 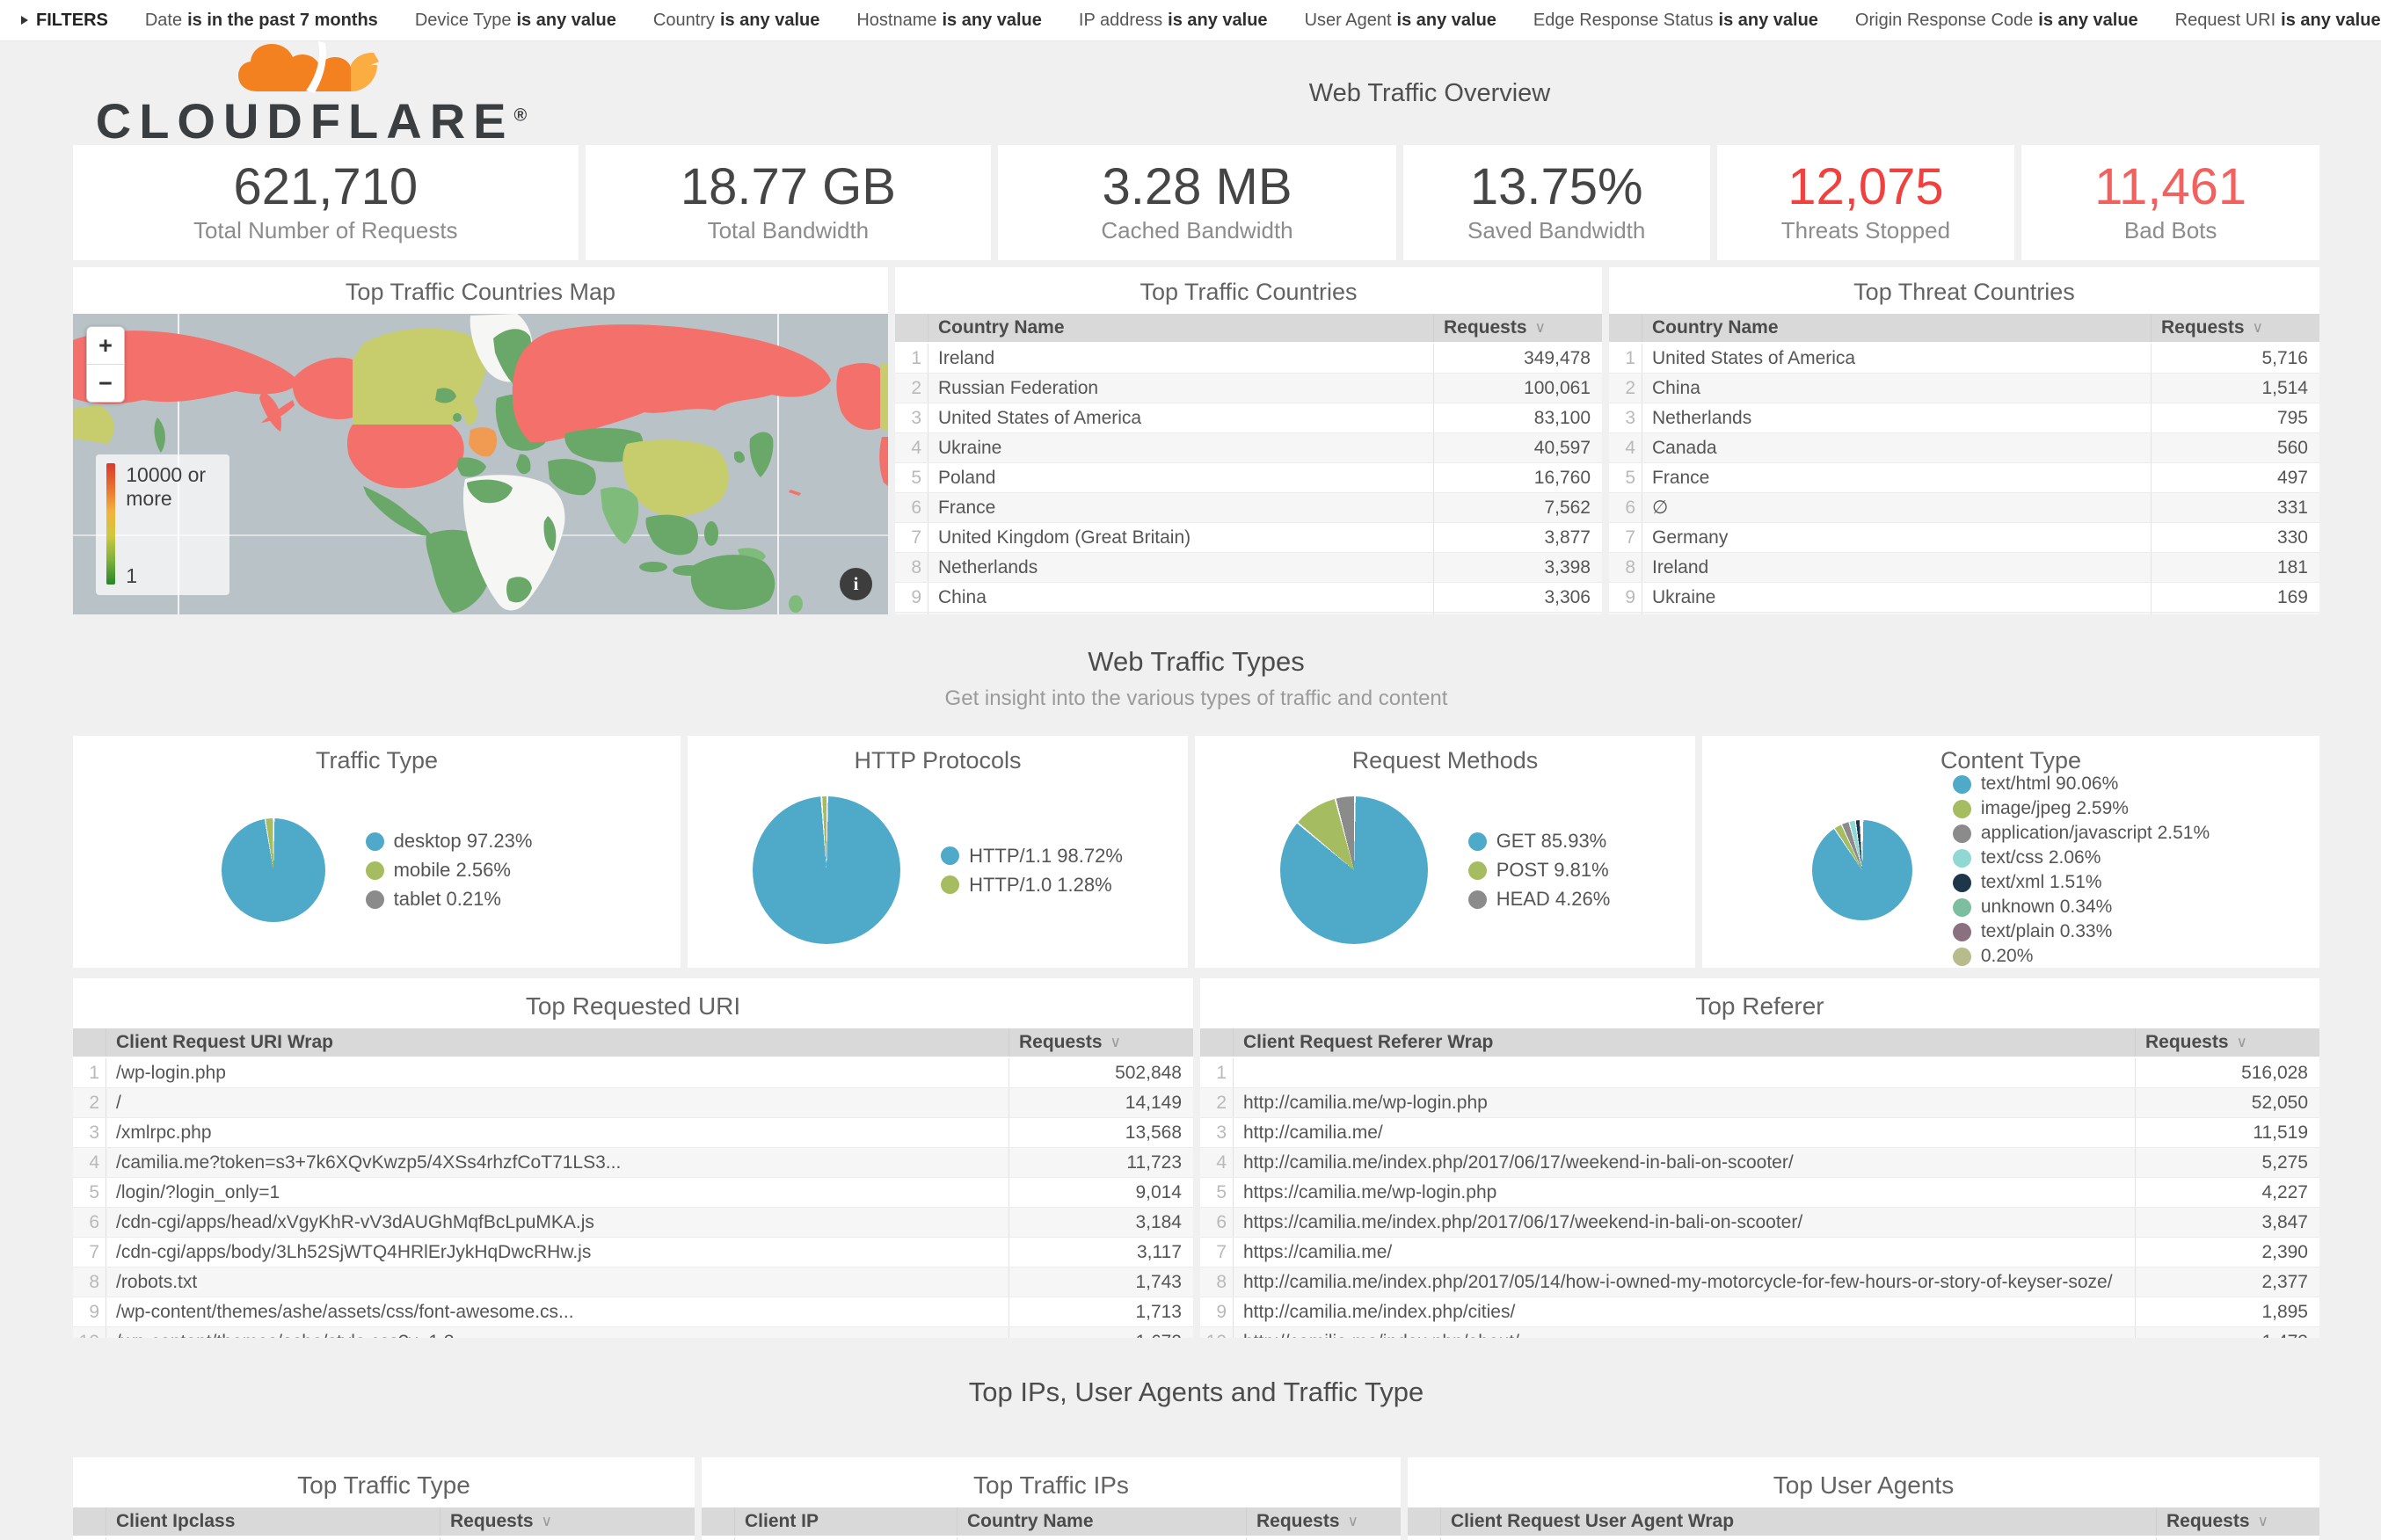 I want to click on legend-item: text/xml 1.51%, so click(x=2081, y=882).